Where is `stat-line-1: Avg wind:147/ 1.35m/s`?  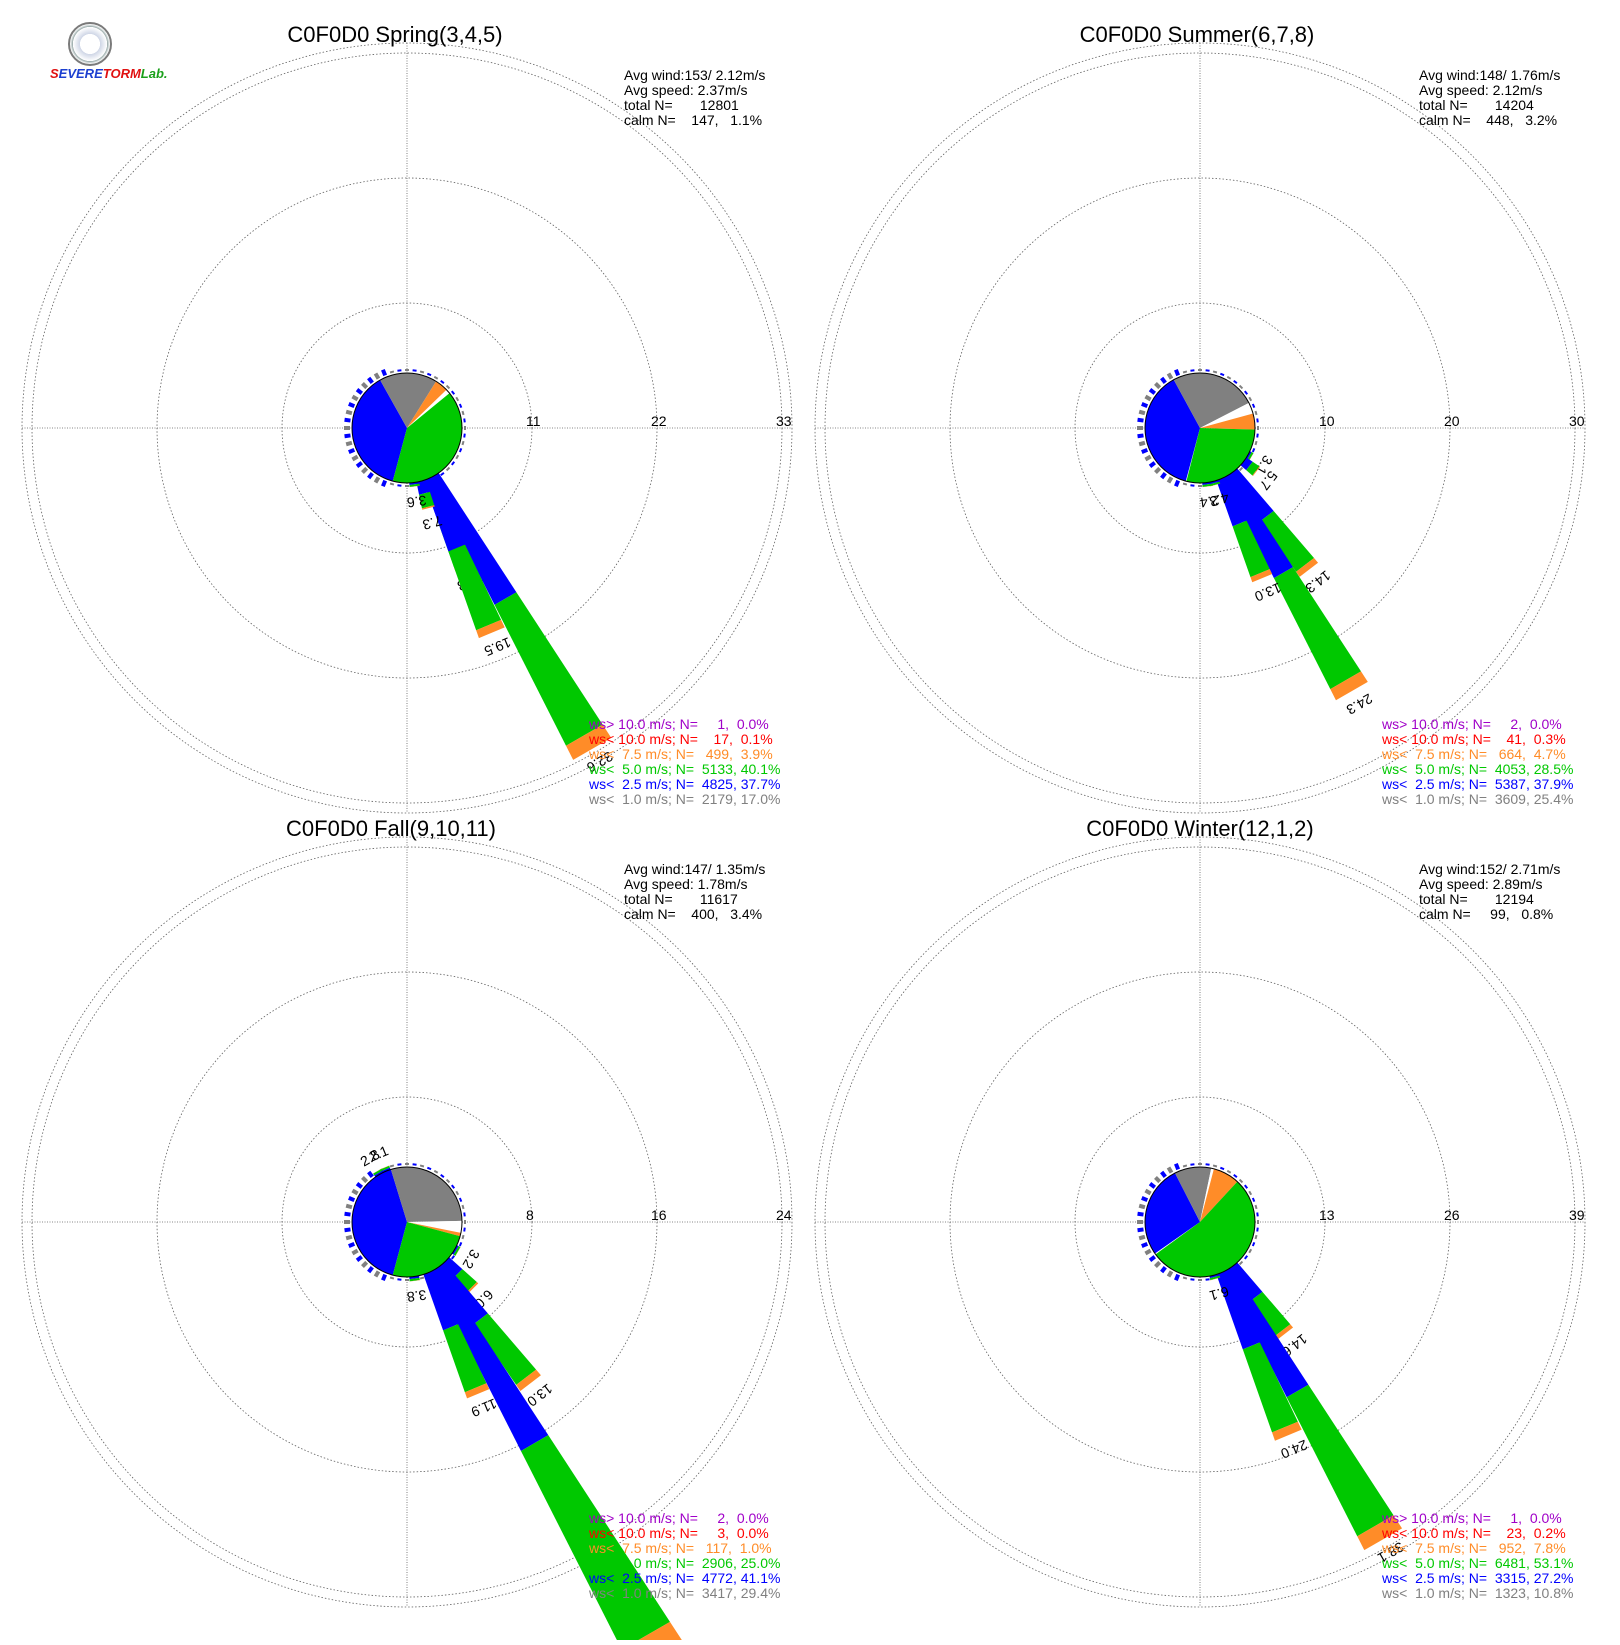
stat-line-1: Avg wind:147/ 1.35m/s is located at coordinates (694, 869).